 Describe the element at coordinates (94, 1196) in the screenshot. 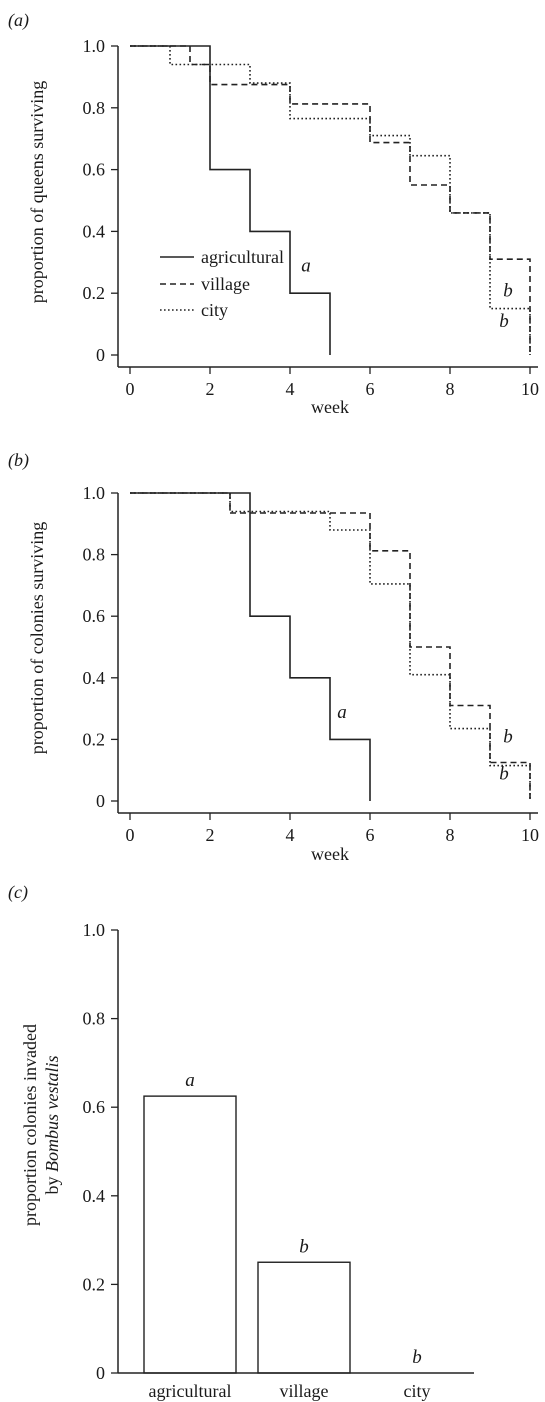

I see `panel-c-y-tick-label: 0.4` at that location.